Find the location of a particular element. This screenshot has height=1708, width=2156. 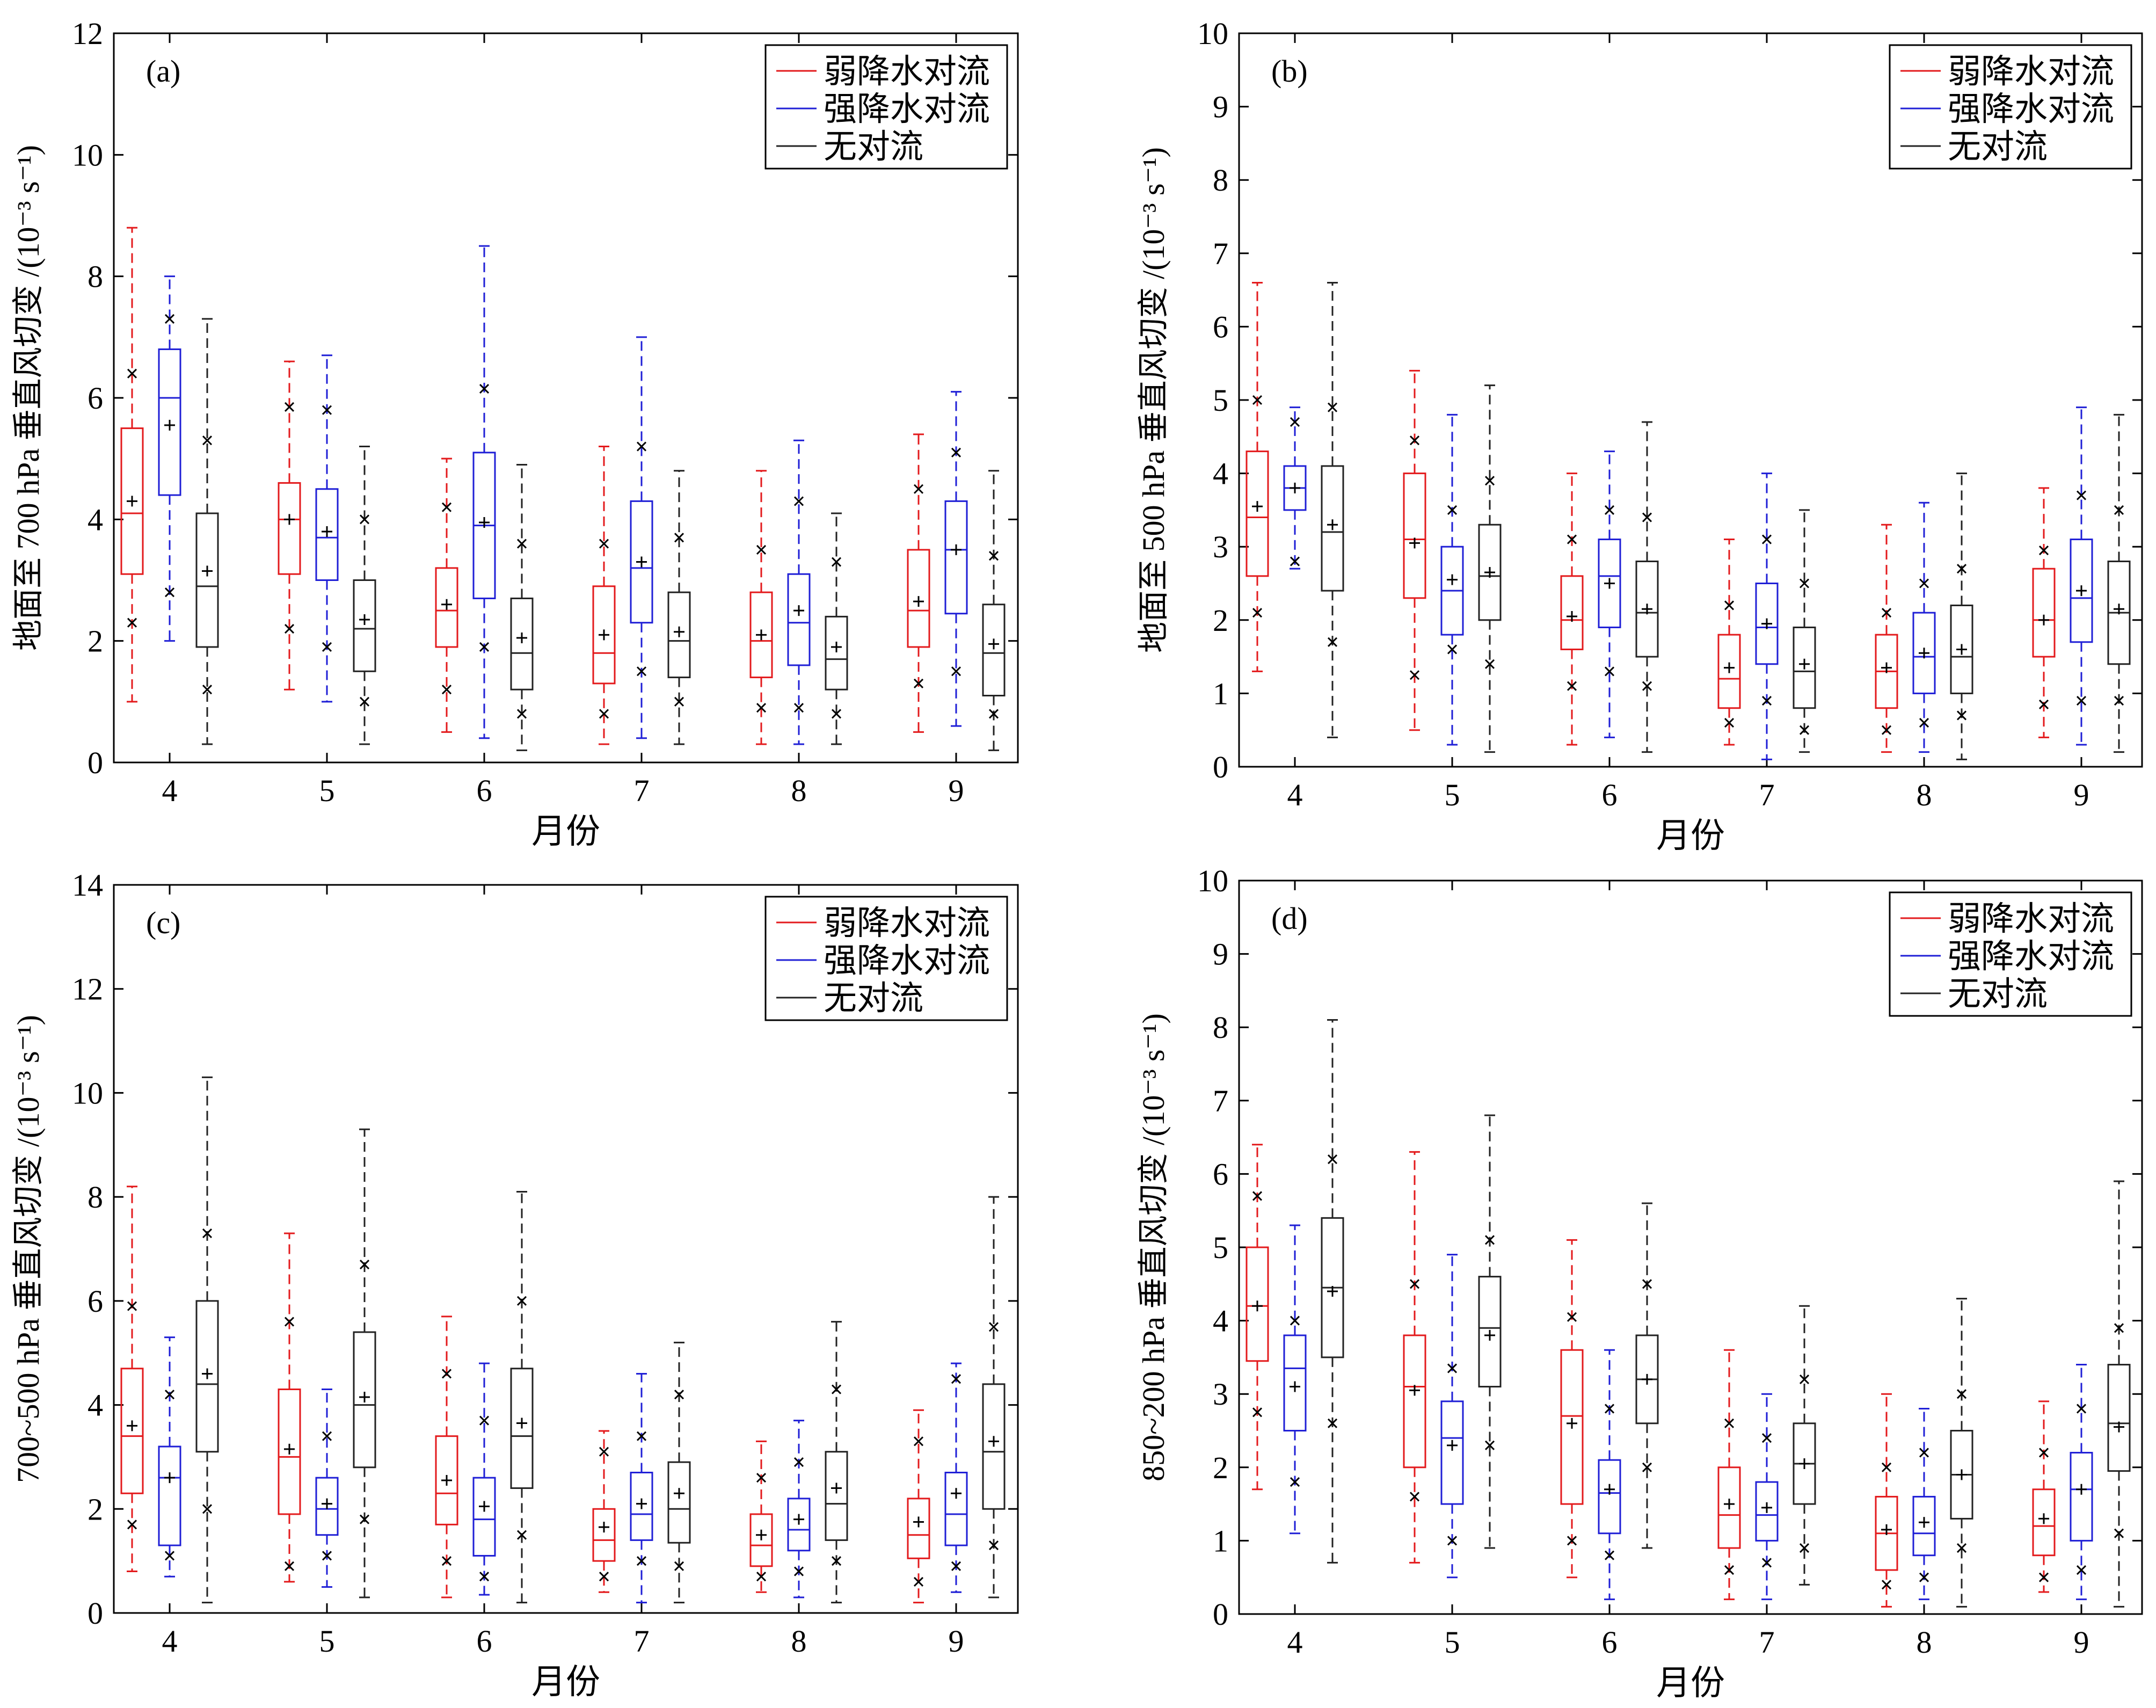

y-axis-label: 地面至 500 hPa 垂直风切变 /(10⁻³ s⁻¹) is located at coordinates (1153, 400).